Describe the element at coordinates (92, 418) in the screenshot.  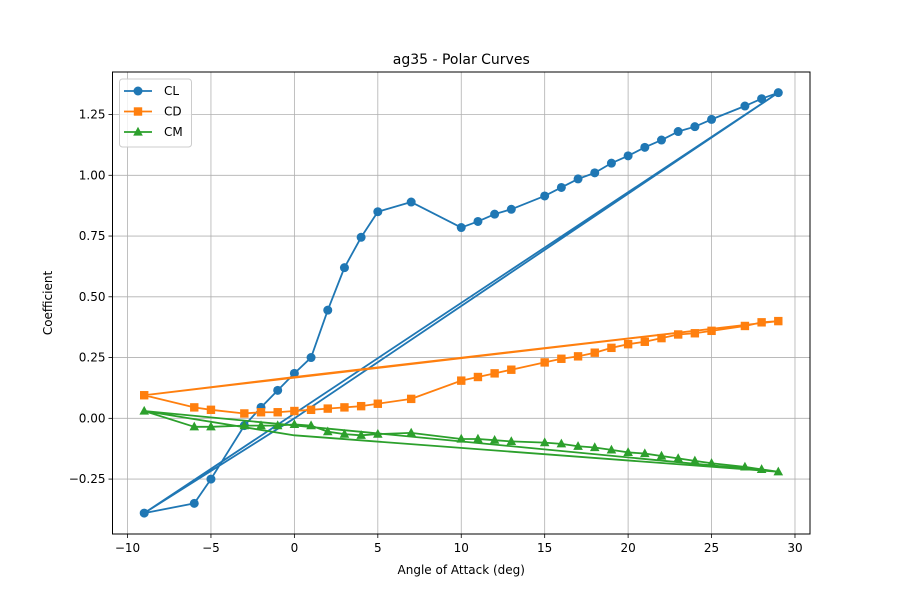
I see `y-tick-label: 0.00` at that location.